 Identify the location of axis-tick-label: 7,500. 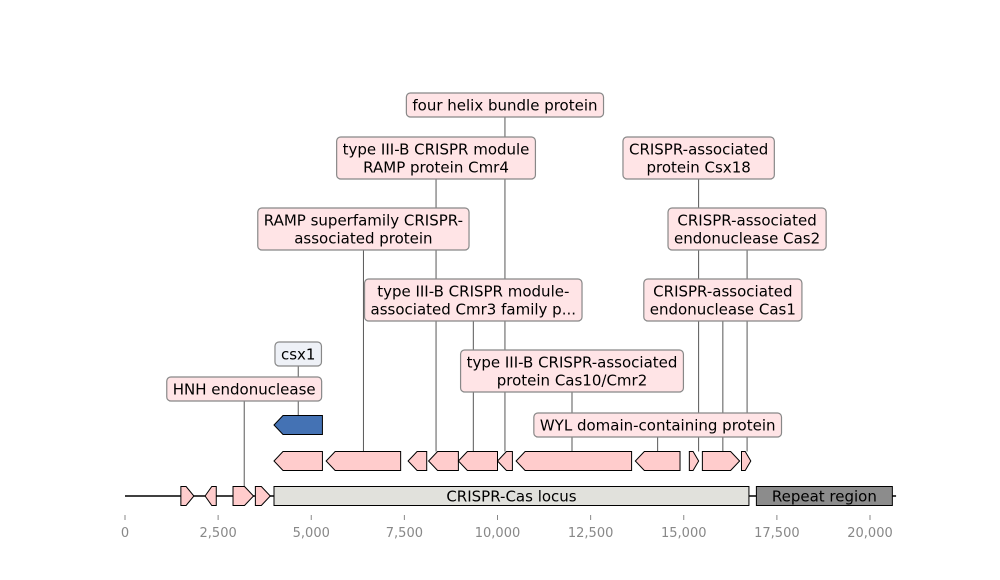
(404, 533).